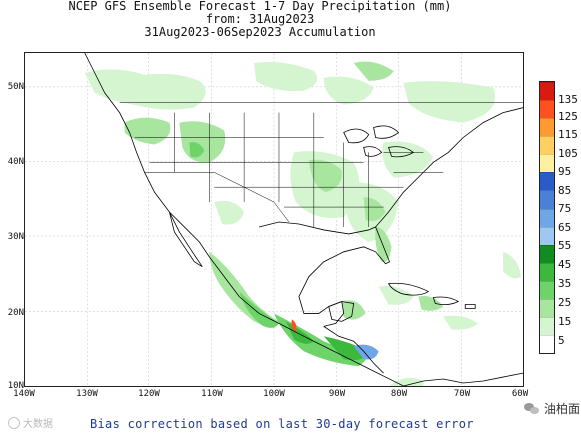  What do you see at coordinates (562, 409) in the screenshot?
I see `watermark-right-text: 油柏面` at bounding box center [562, 409].